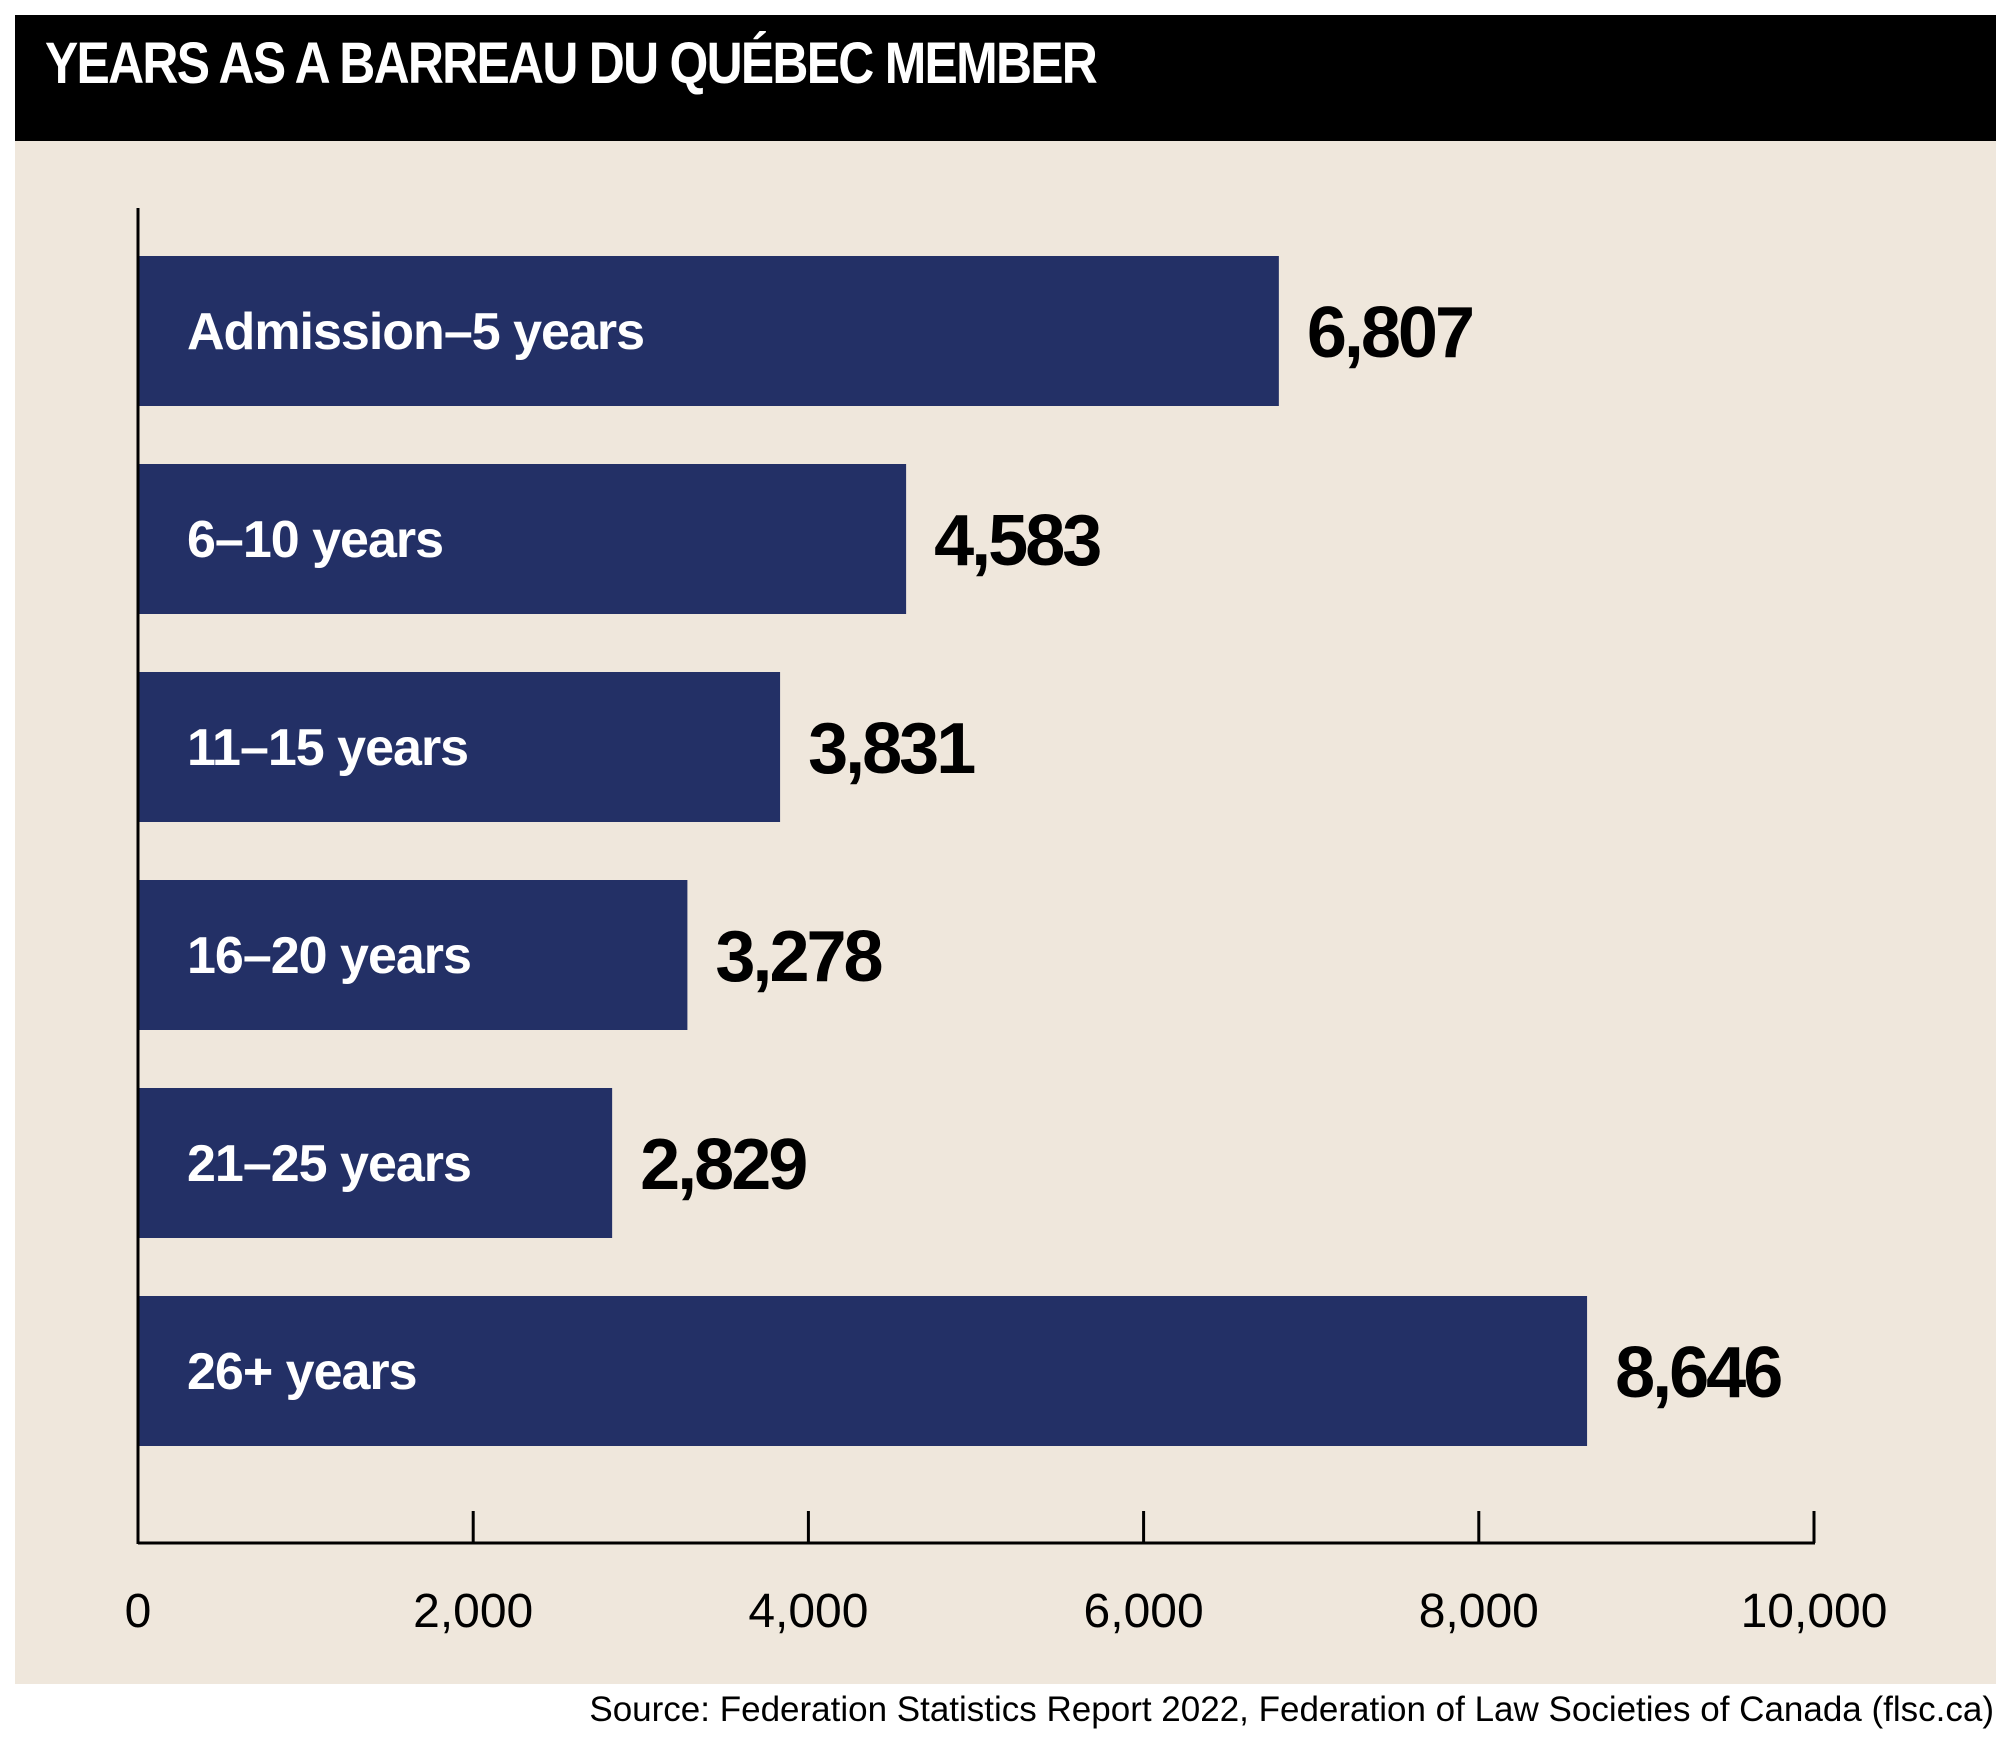 The width and height of the screenshot is (2011, 1744). Describe the element at coordinates (302, 1372) in the screenshot. I see `bar-category-label: 26+ years` at that location.